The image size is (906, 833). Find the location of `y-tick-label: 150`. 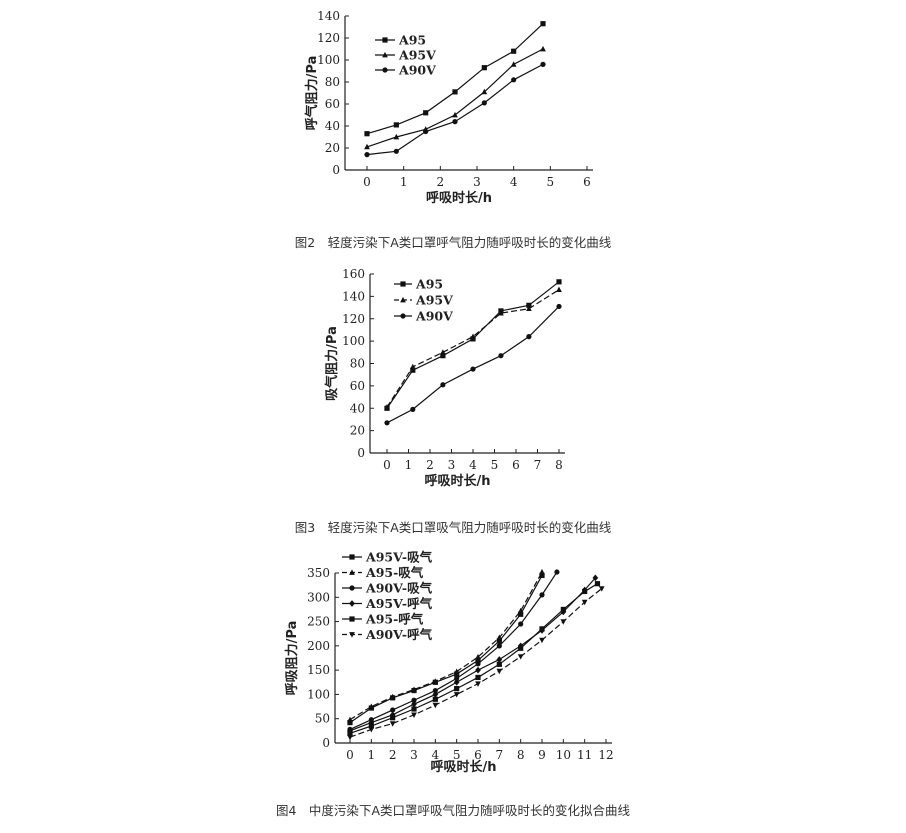

y-tick-label: 150 is located at coordinates (318, 670).